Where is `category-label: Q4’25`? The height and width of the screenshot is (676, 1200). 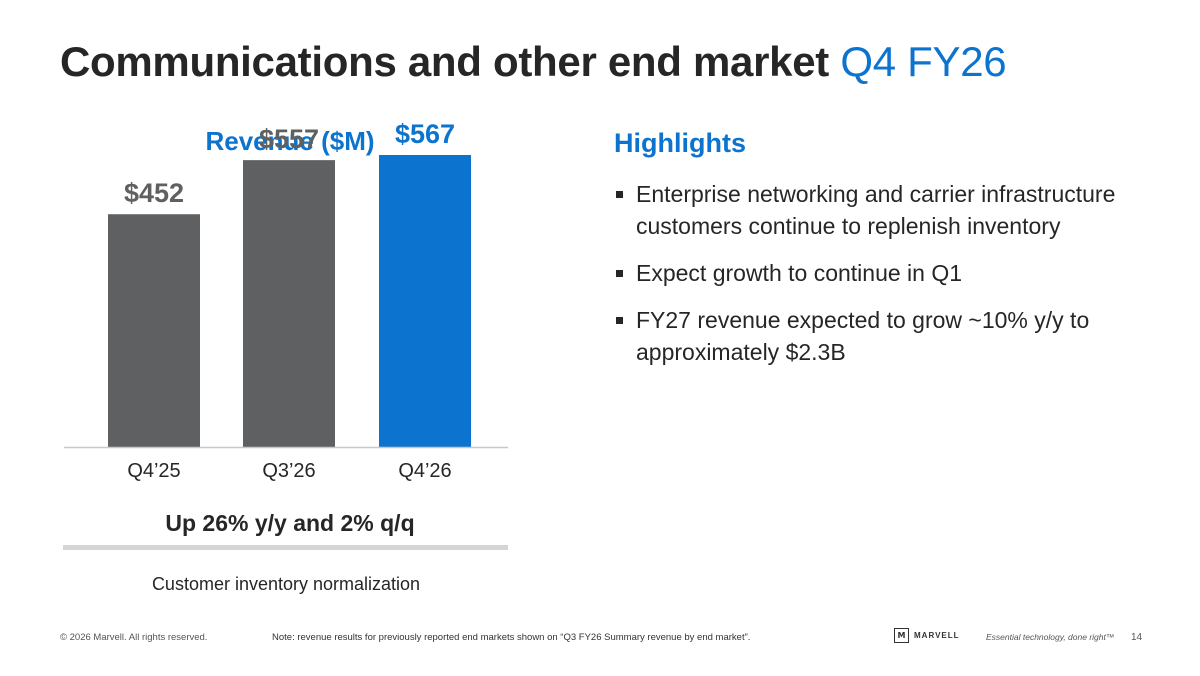
category-label: Q4’25 is located at coordinates (153, 471).